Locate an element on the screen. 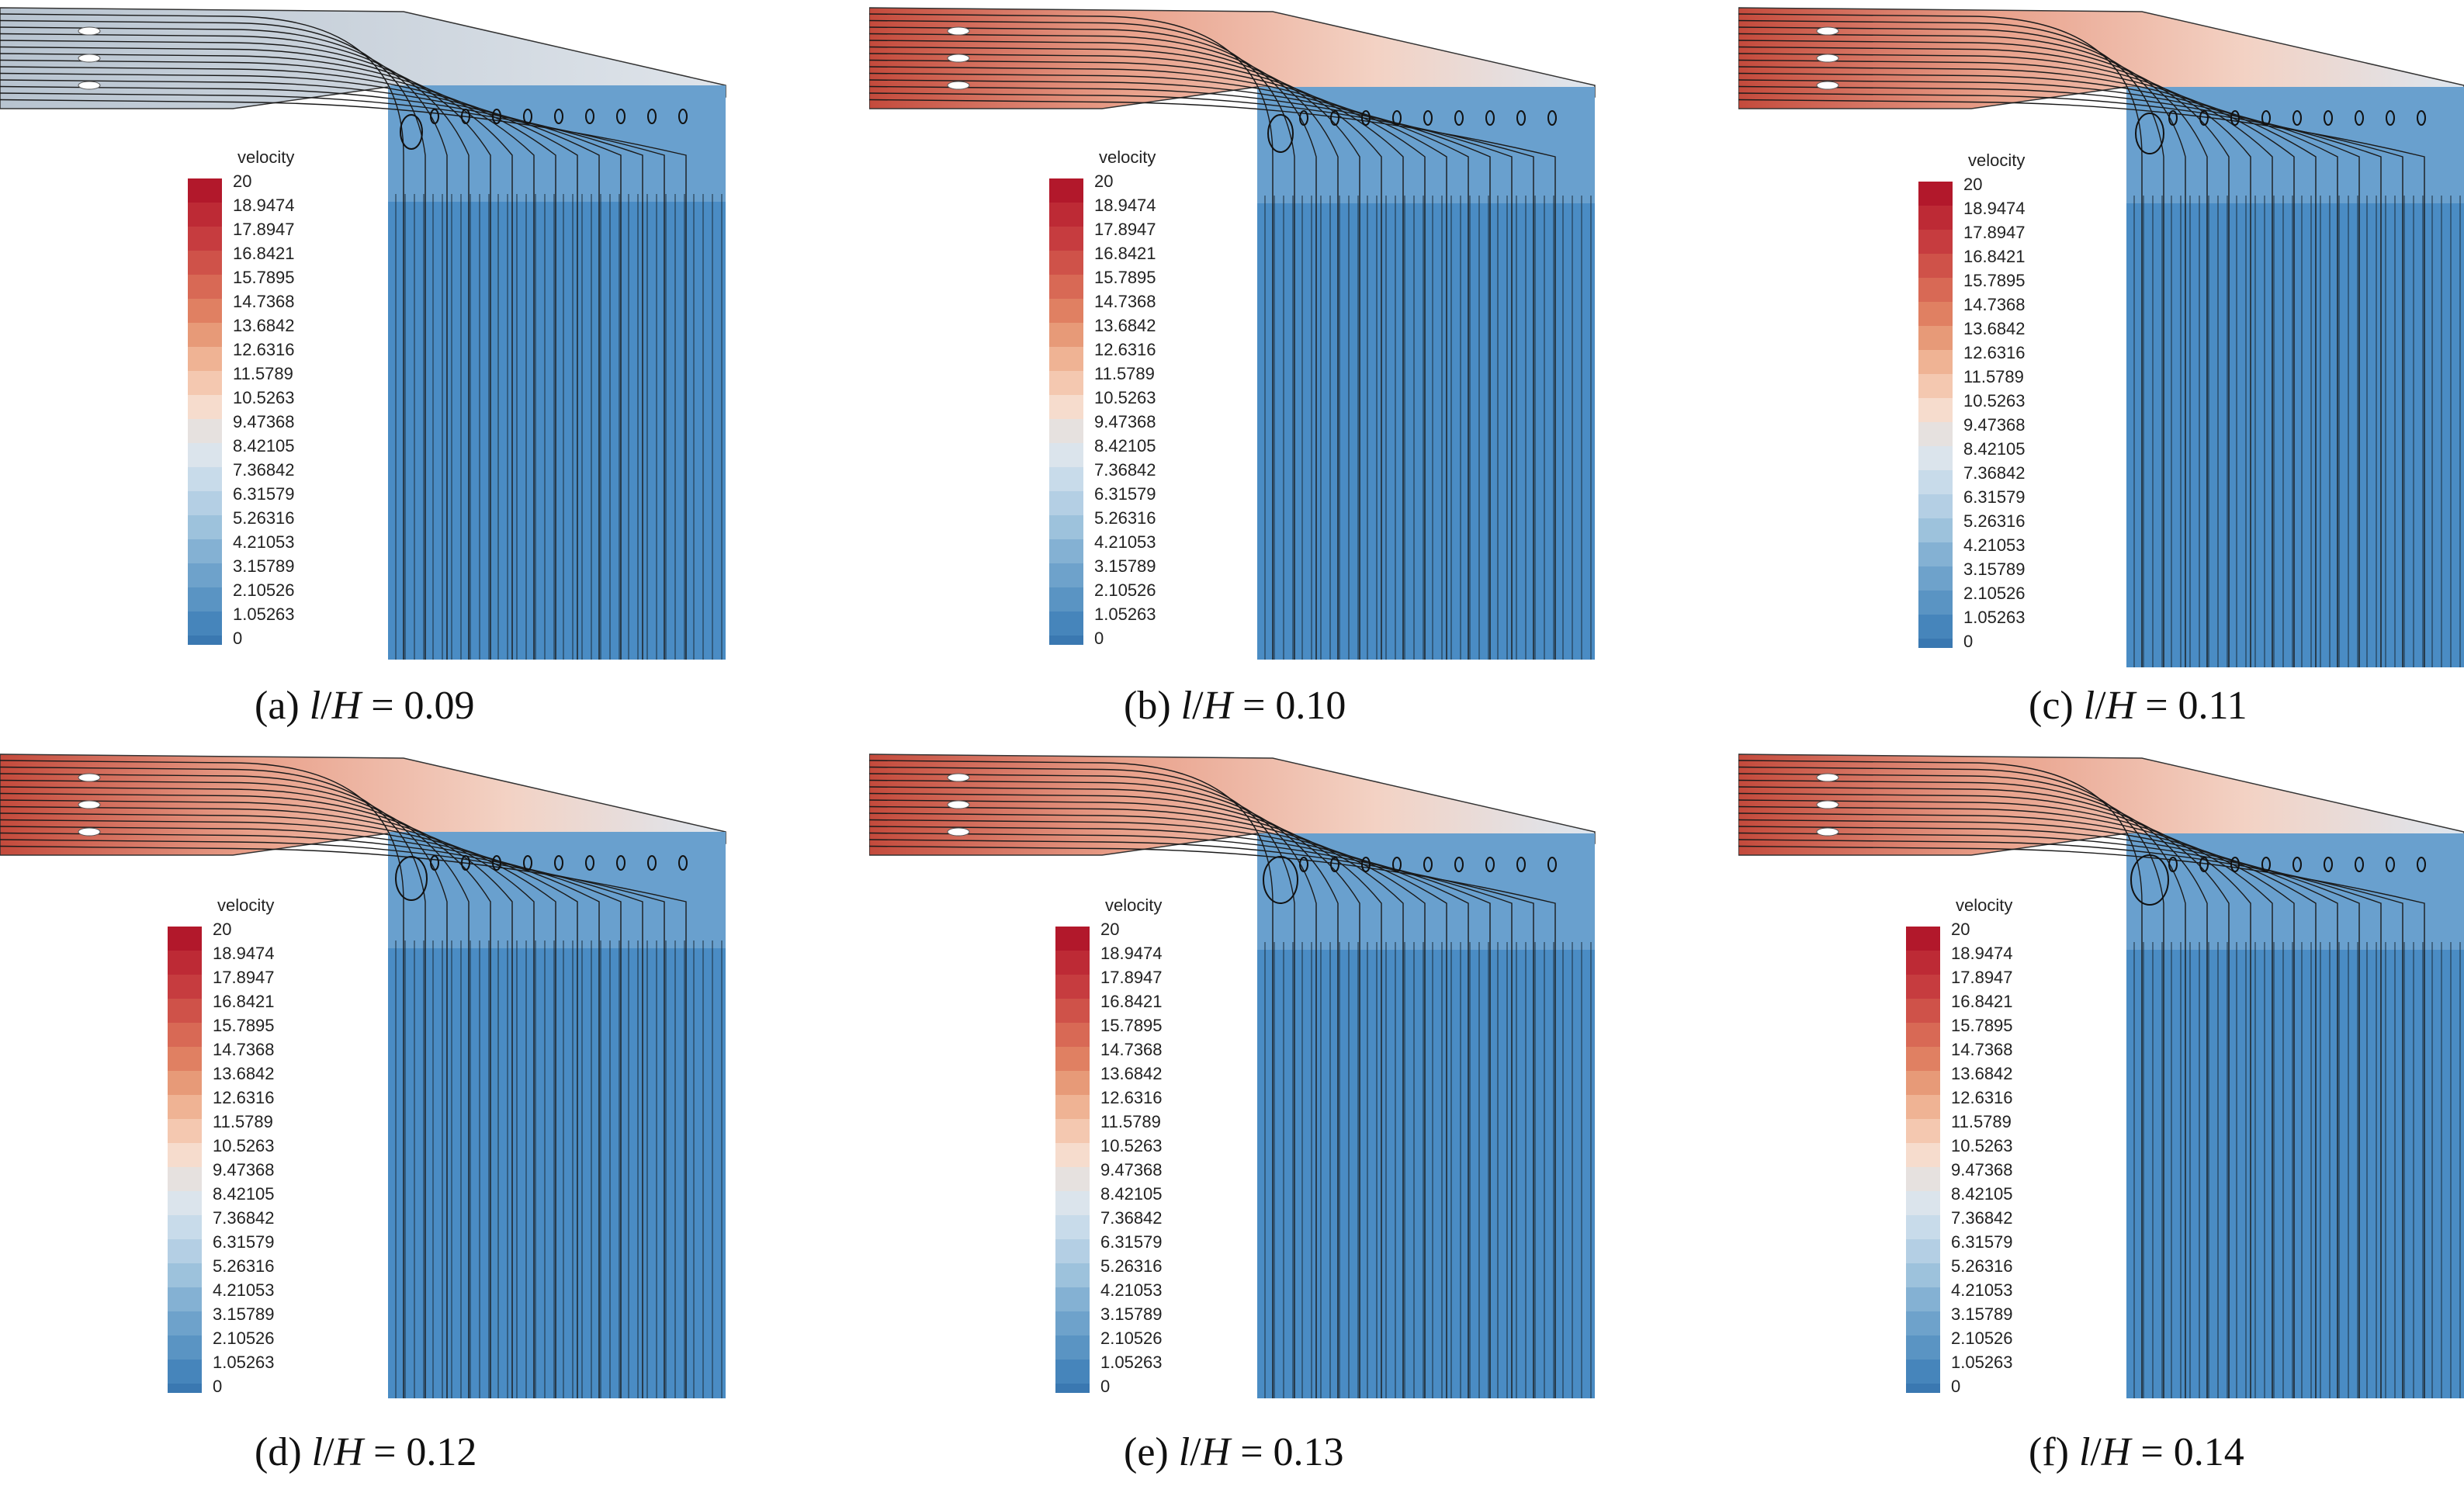  legend-tick-label: 15.7895 is located at coordinates (1995, 280).